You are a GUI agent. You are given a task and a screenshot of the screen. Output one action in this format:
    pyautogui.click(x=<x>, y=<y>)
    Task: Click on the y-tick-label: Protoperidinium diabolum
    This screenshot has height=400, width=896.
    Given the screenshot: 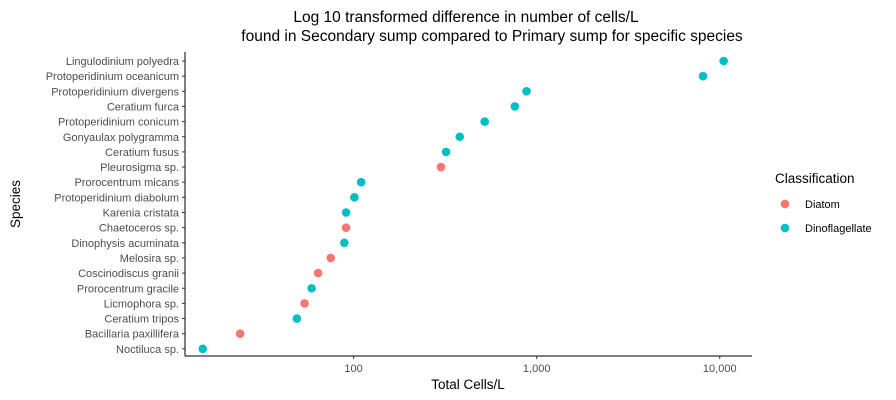 What is the action you would take?
    pyautogui.click(x=116, y=198)
    